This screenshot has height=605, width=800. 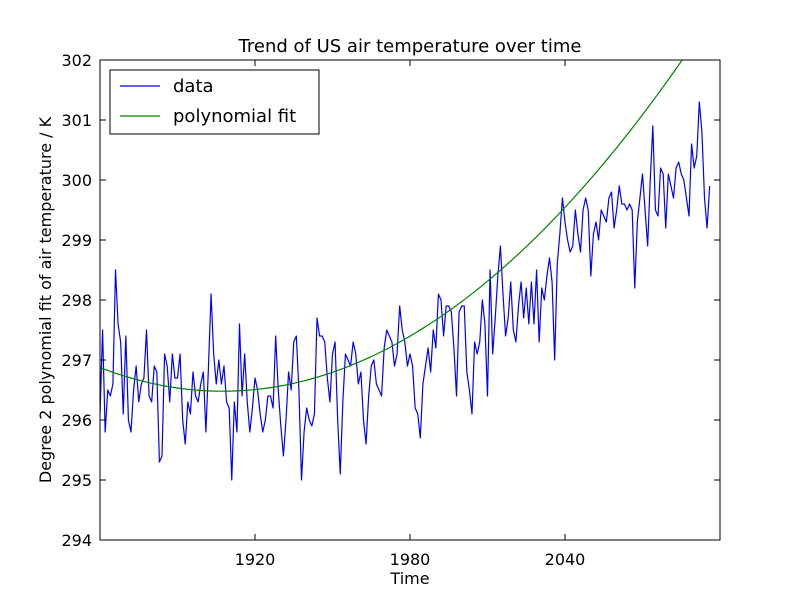 I want to click on y-tick-label: 294, so click(x=76, y=540).